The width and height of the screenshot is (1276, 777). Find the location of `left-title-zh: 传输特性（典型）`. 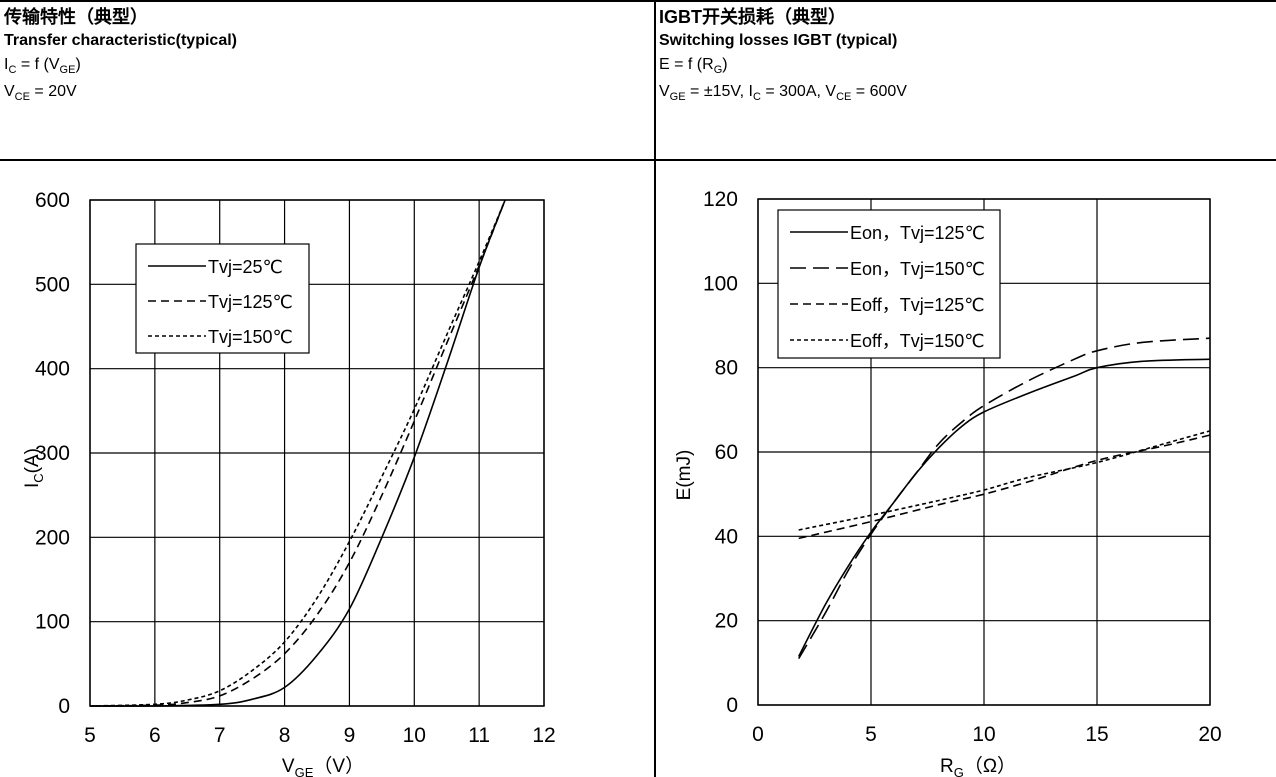

left-title-zh: 传输特性（典型） is located at coordinates (76, 17).